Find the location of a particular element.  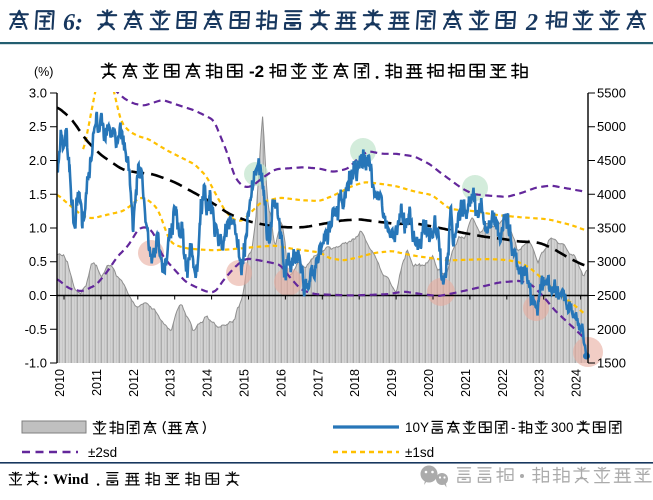

svg-text: 2000 is located at coordinates (611, 329).